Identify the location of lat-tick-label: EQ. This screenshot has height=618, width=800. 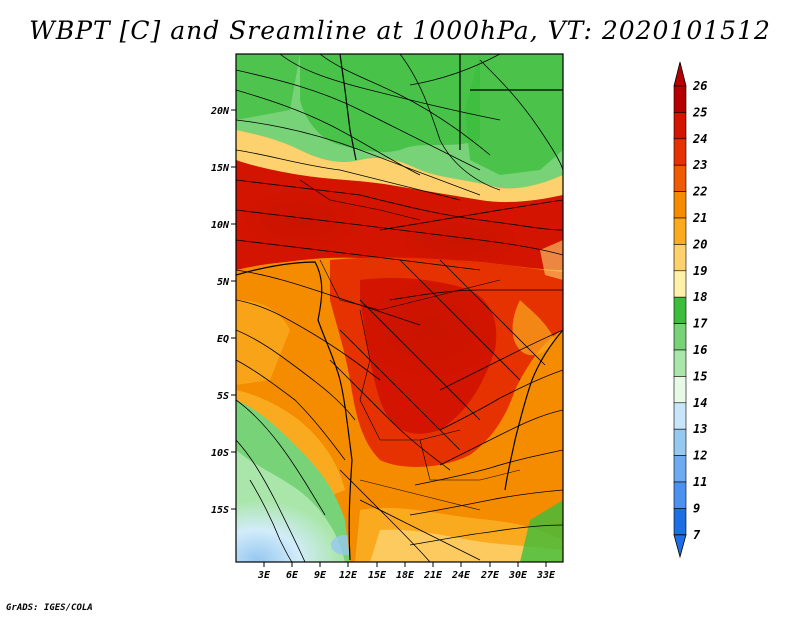
(223, 339).